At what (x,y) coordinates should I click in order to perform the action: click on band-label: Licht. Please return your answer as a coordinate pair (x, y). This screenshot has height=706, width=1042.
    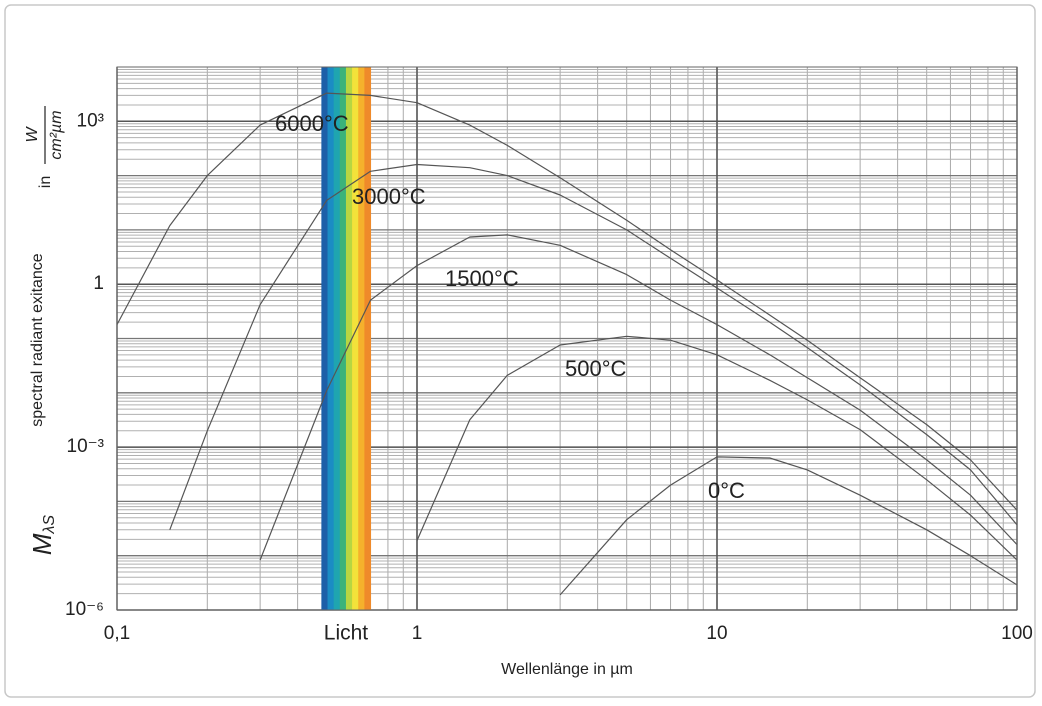
    Looking at the image, I should click on (346, 633).